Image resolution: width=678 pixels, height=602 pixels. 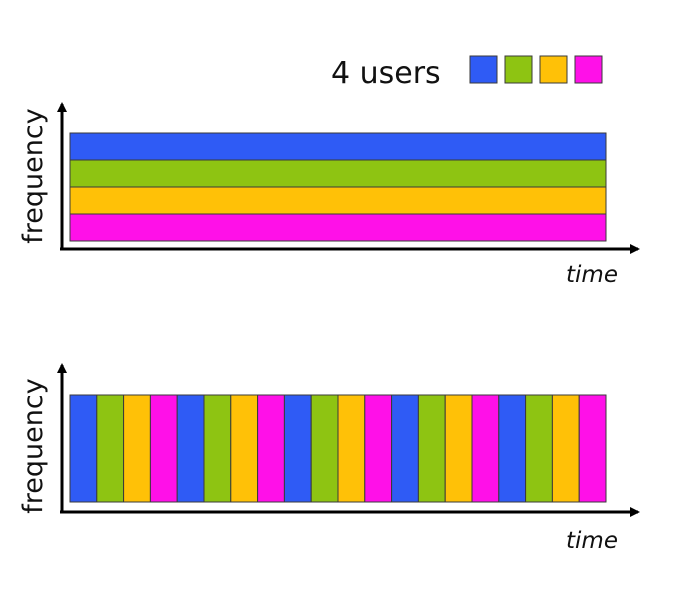 I want to click on fdma-x-axis-label: time, so click(x=592, y=275).